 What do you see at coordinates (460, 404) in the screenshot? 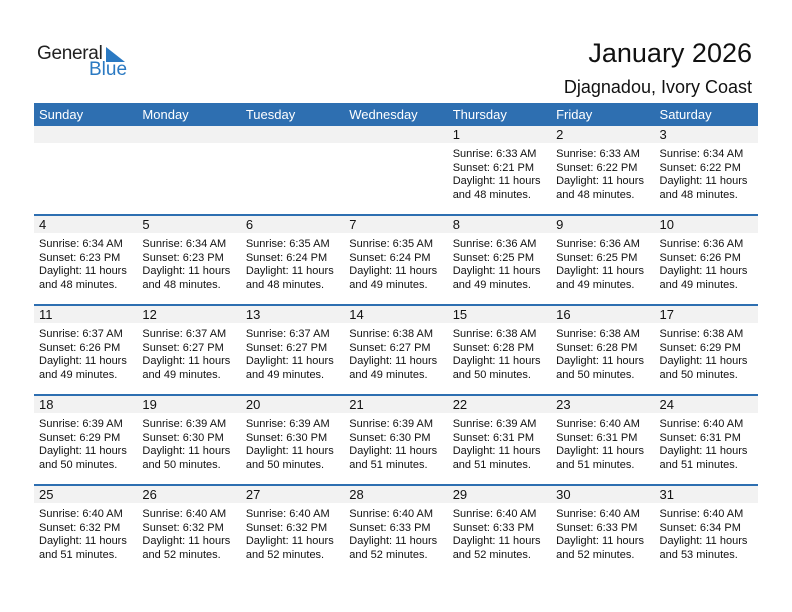
I see `day-number: 22` at bounding box center [460, 404].